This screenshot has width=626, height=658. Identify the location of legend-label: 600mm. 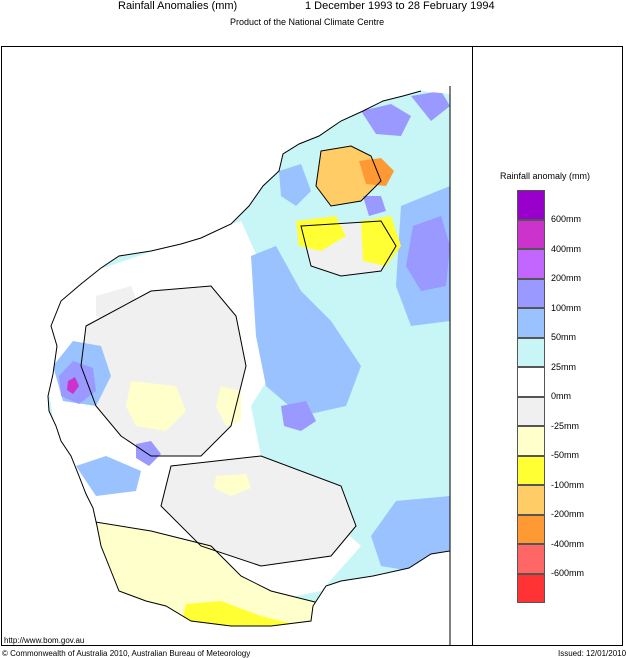
(566, 219).